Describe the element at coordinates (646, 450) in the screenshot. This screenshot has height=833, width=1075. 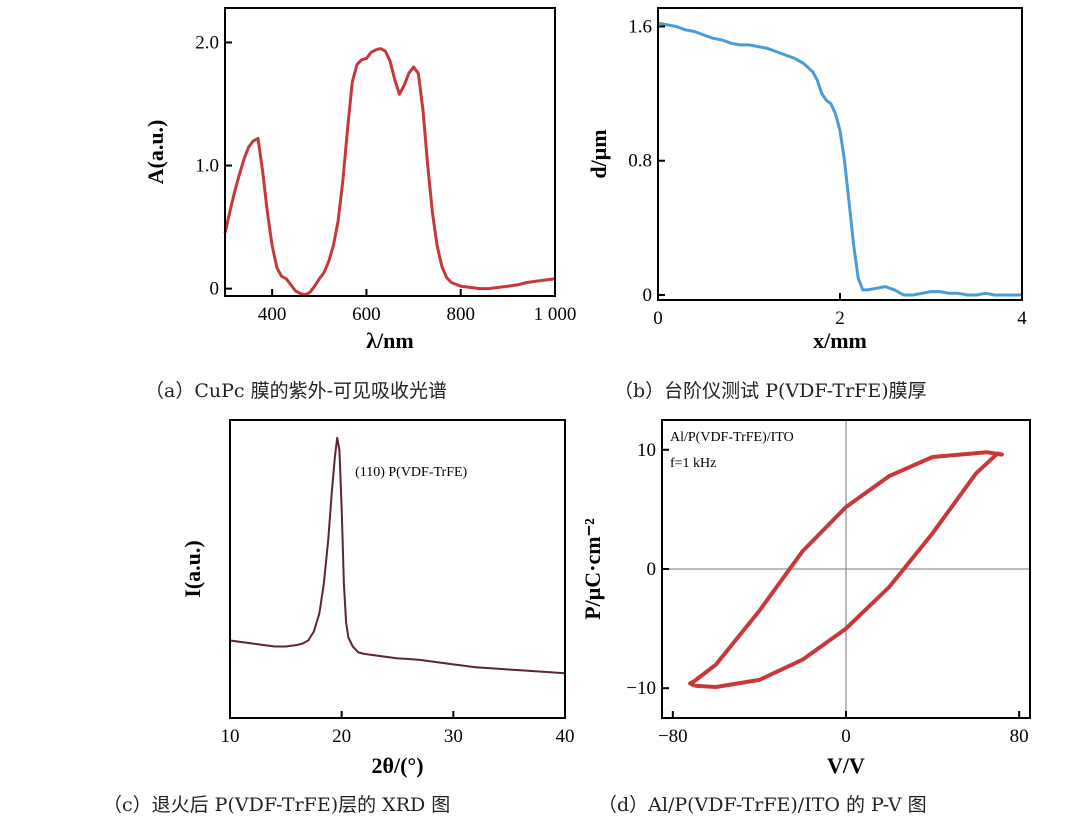
I see `y-tick-label: 10` at that location.